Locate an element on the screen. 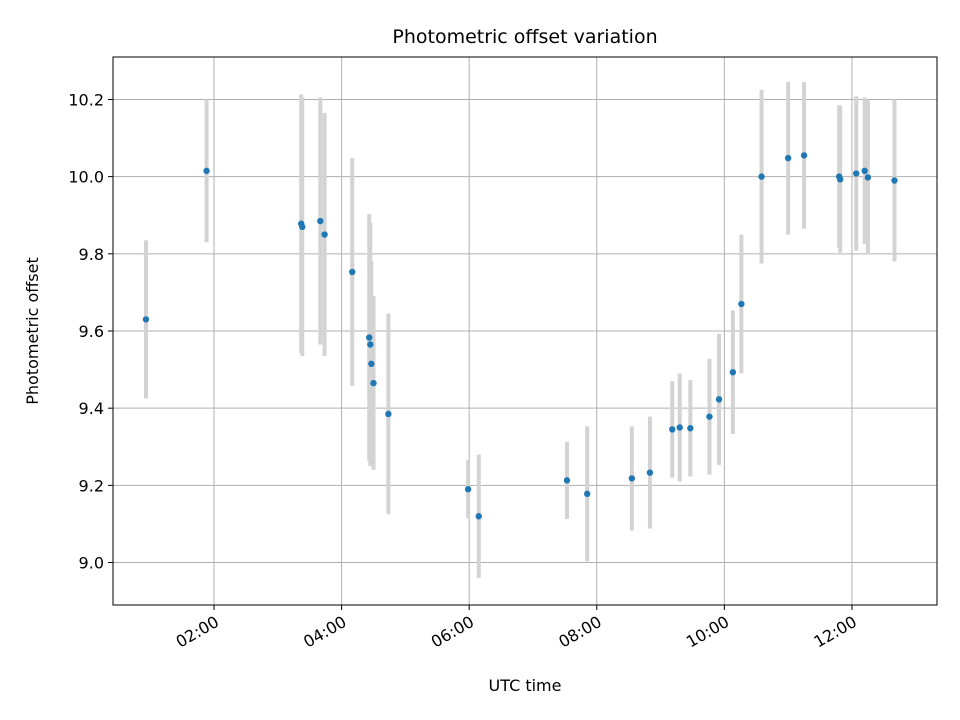 The image size is (960, 720). x-tick-label: 06:00 is located at coordinates (452, 632).